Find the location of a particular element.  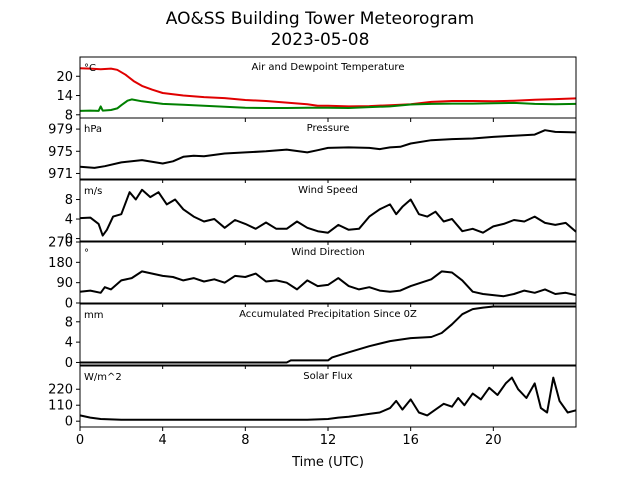

panel-title-wind_speed: Wind Speed is located at coordinates (328, 190).